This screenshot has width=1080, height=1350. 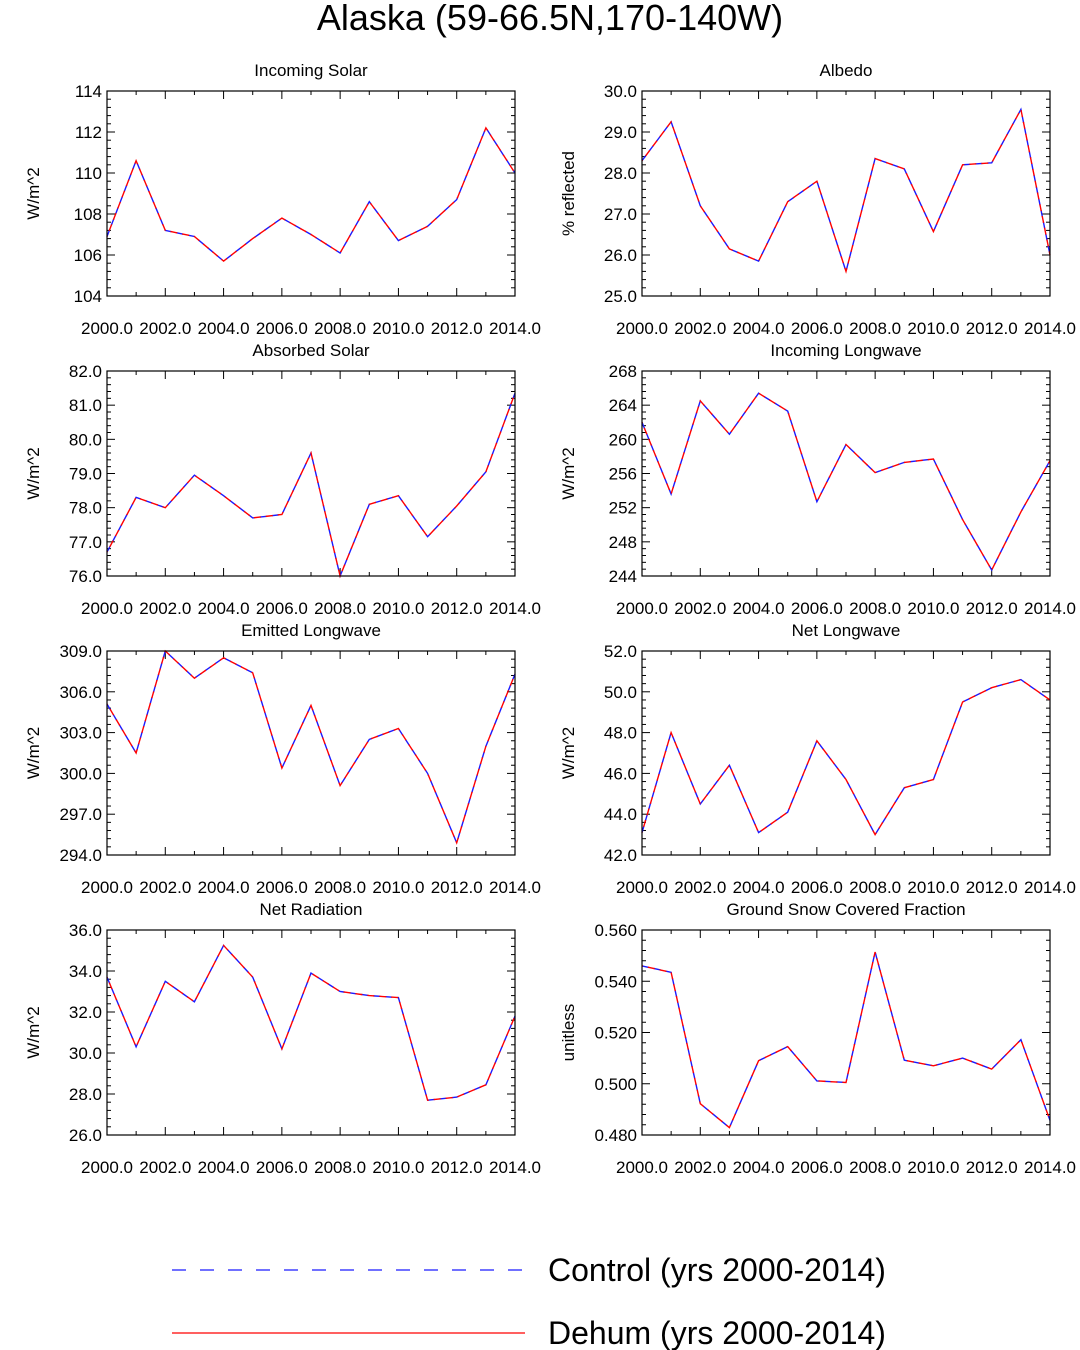 What do you see at coordinates (615, 1033) in the screenshot?
I see `y-tick-label: 0.520` at bounding box center [615, 1033].